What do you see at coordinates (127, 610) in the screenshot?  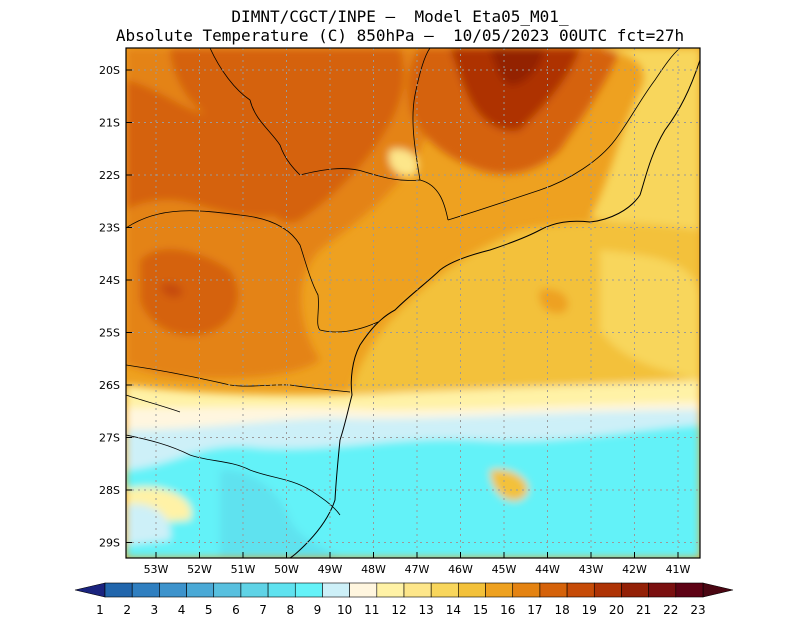 I see `colorbar-label: 2` at bounding box center [127, 610].